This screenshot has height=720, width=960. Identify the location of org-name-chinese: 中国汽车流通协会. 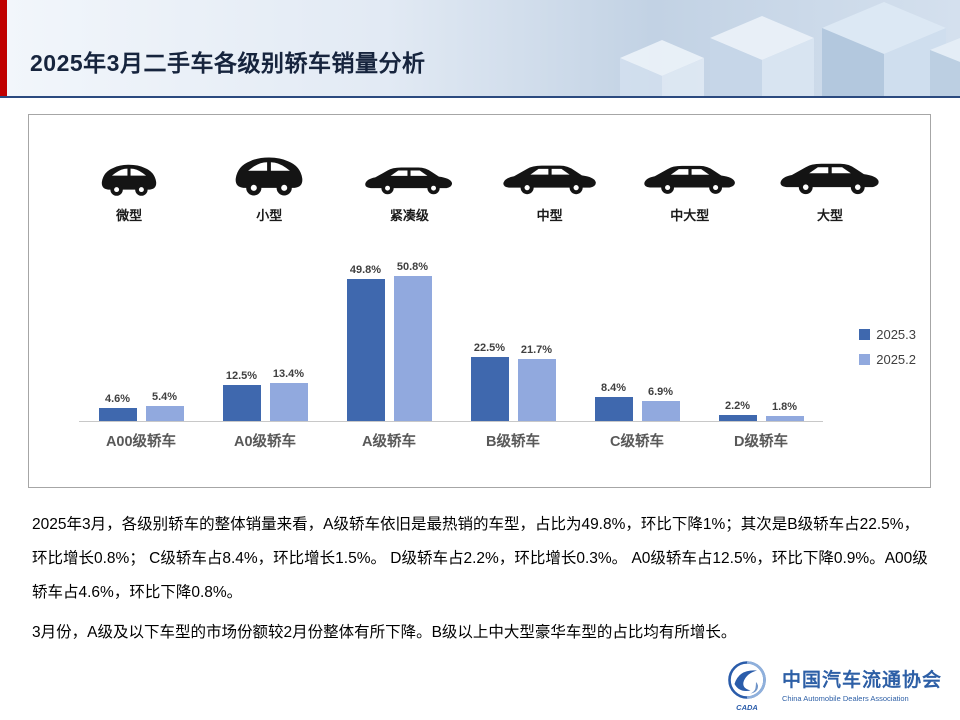
(861, 680).